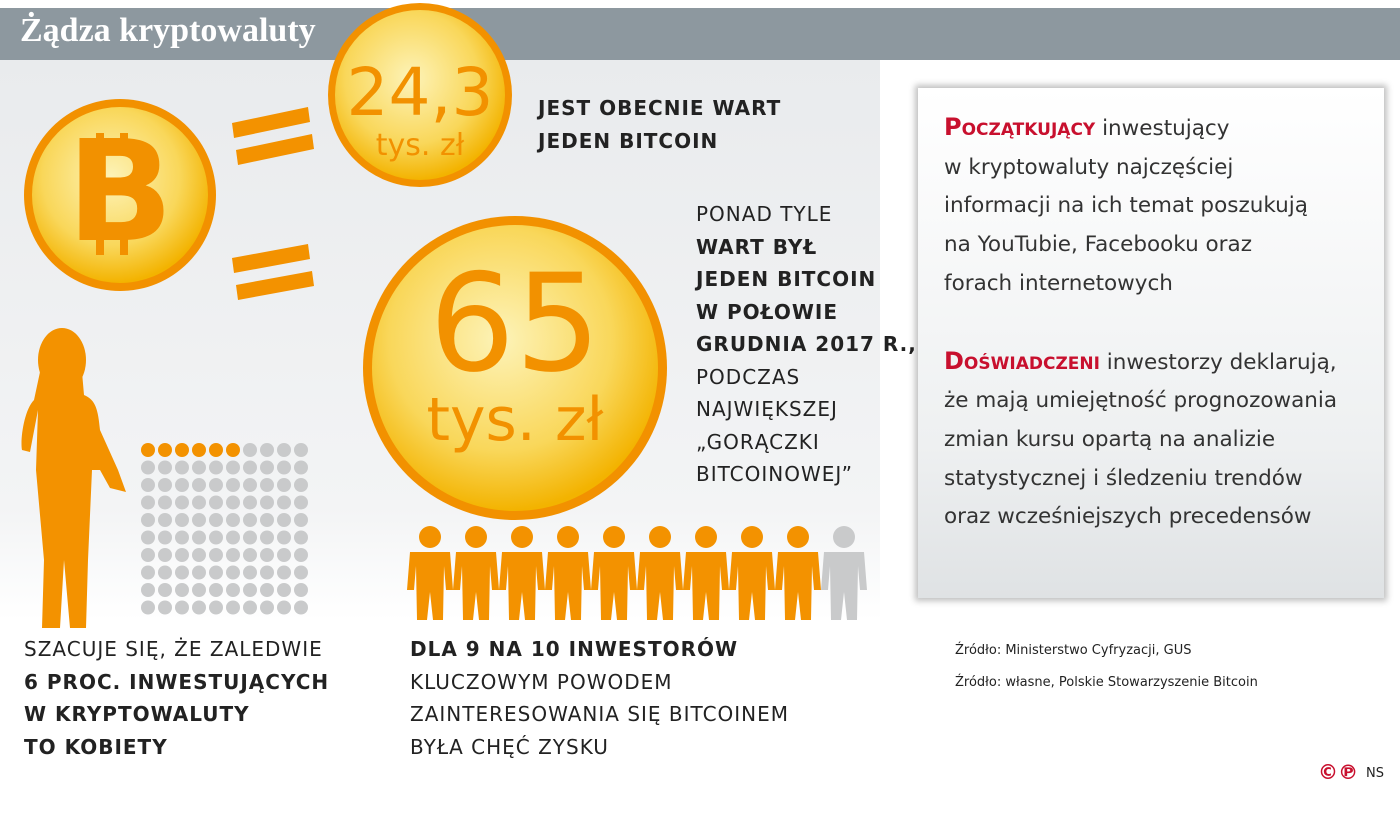 The image size is (1400, 826). Describe the element at coordinates (509, 746) in the screenshot. I see `caption-line: BYŁA CHĘĆ ZYSKU` at that location.